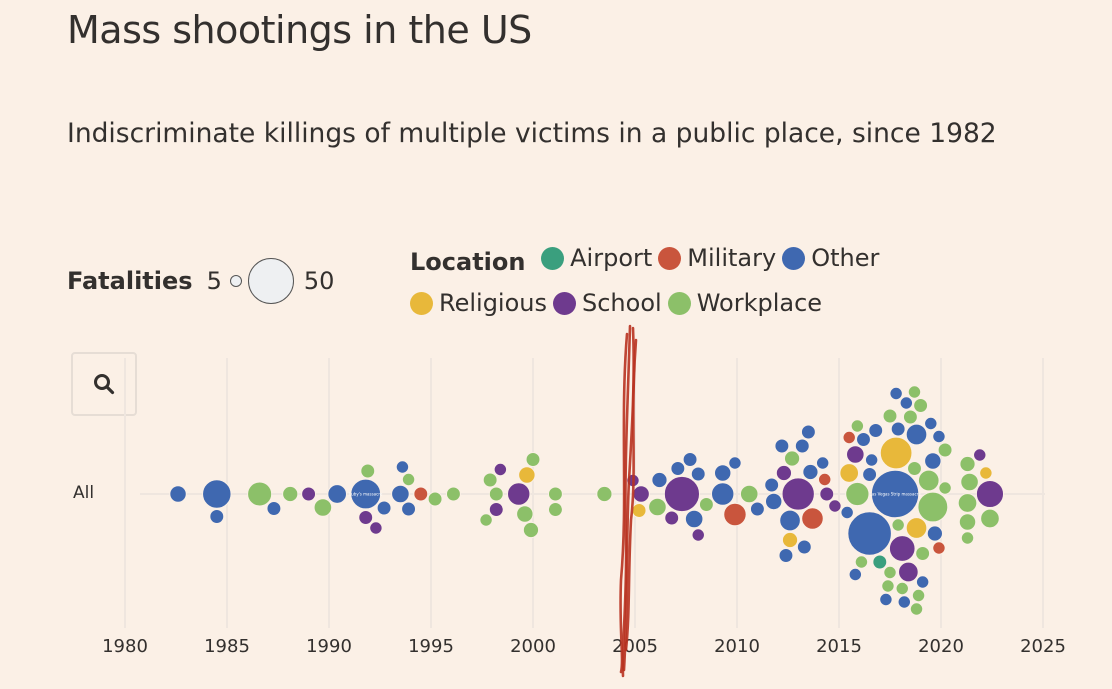 This screenshot has width=1112, height=689. Describe the element at coordinates (319, 281) in the screenshot. I see `size-legend-max: 50` at that location.